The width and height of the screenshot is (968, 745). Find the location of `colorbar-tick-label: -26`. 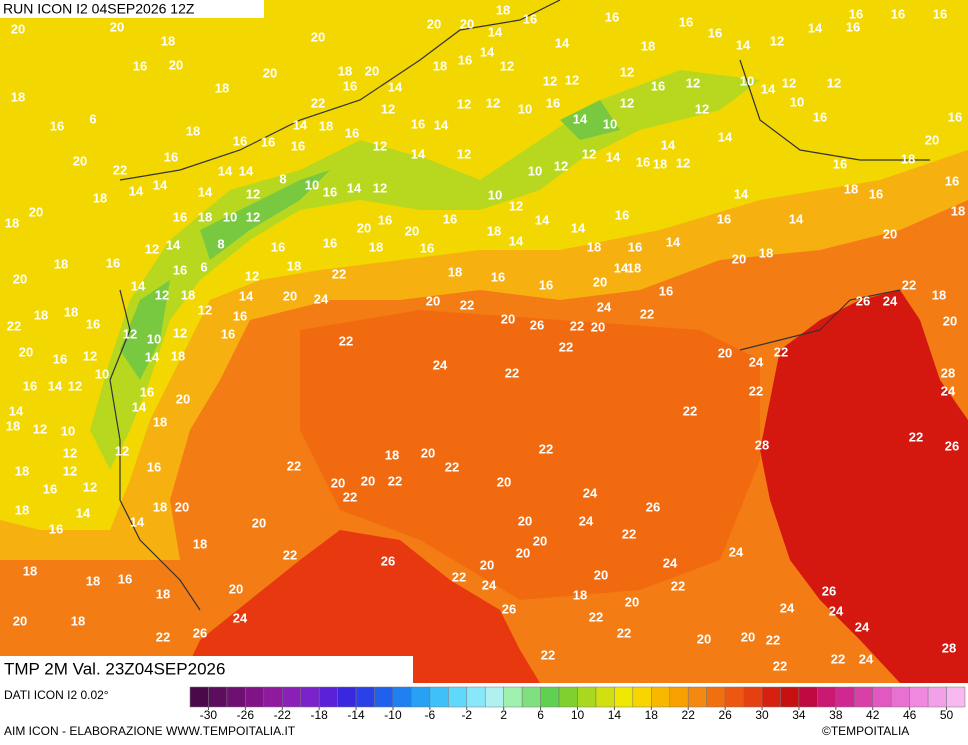

colorbar-tick-label: -26 is located at coordinates (246, 715).